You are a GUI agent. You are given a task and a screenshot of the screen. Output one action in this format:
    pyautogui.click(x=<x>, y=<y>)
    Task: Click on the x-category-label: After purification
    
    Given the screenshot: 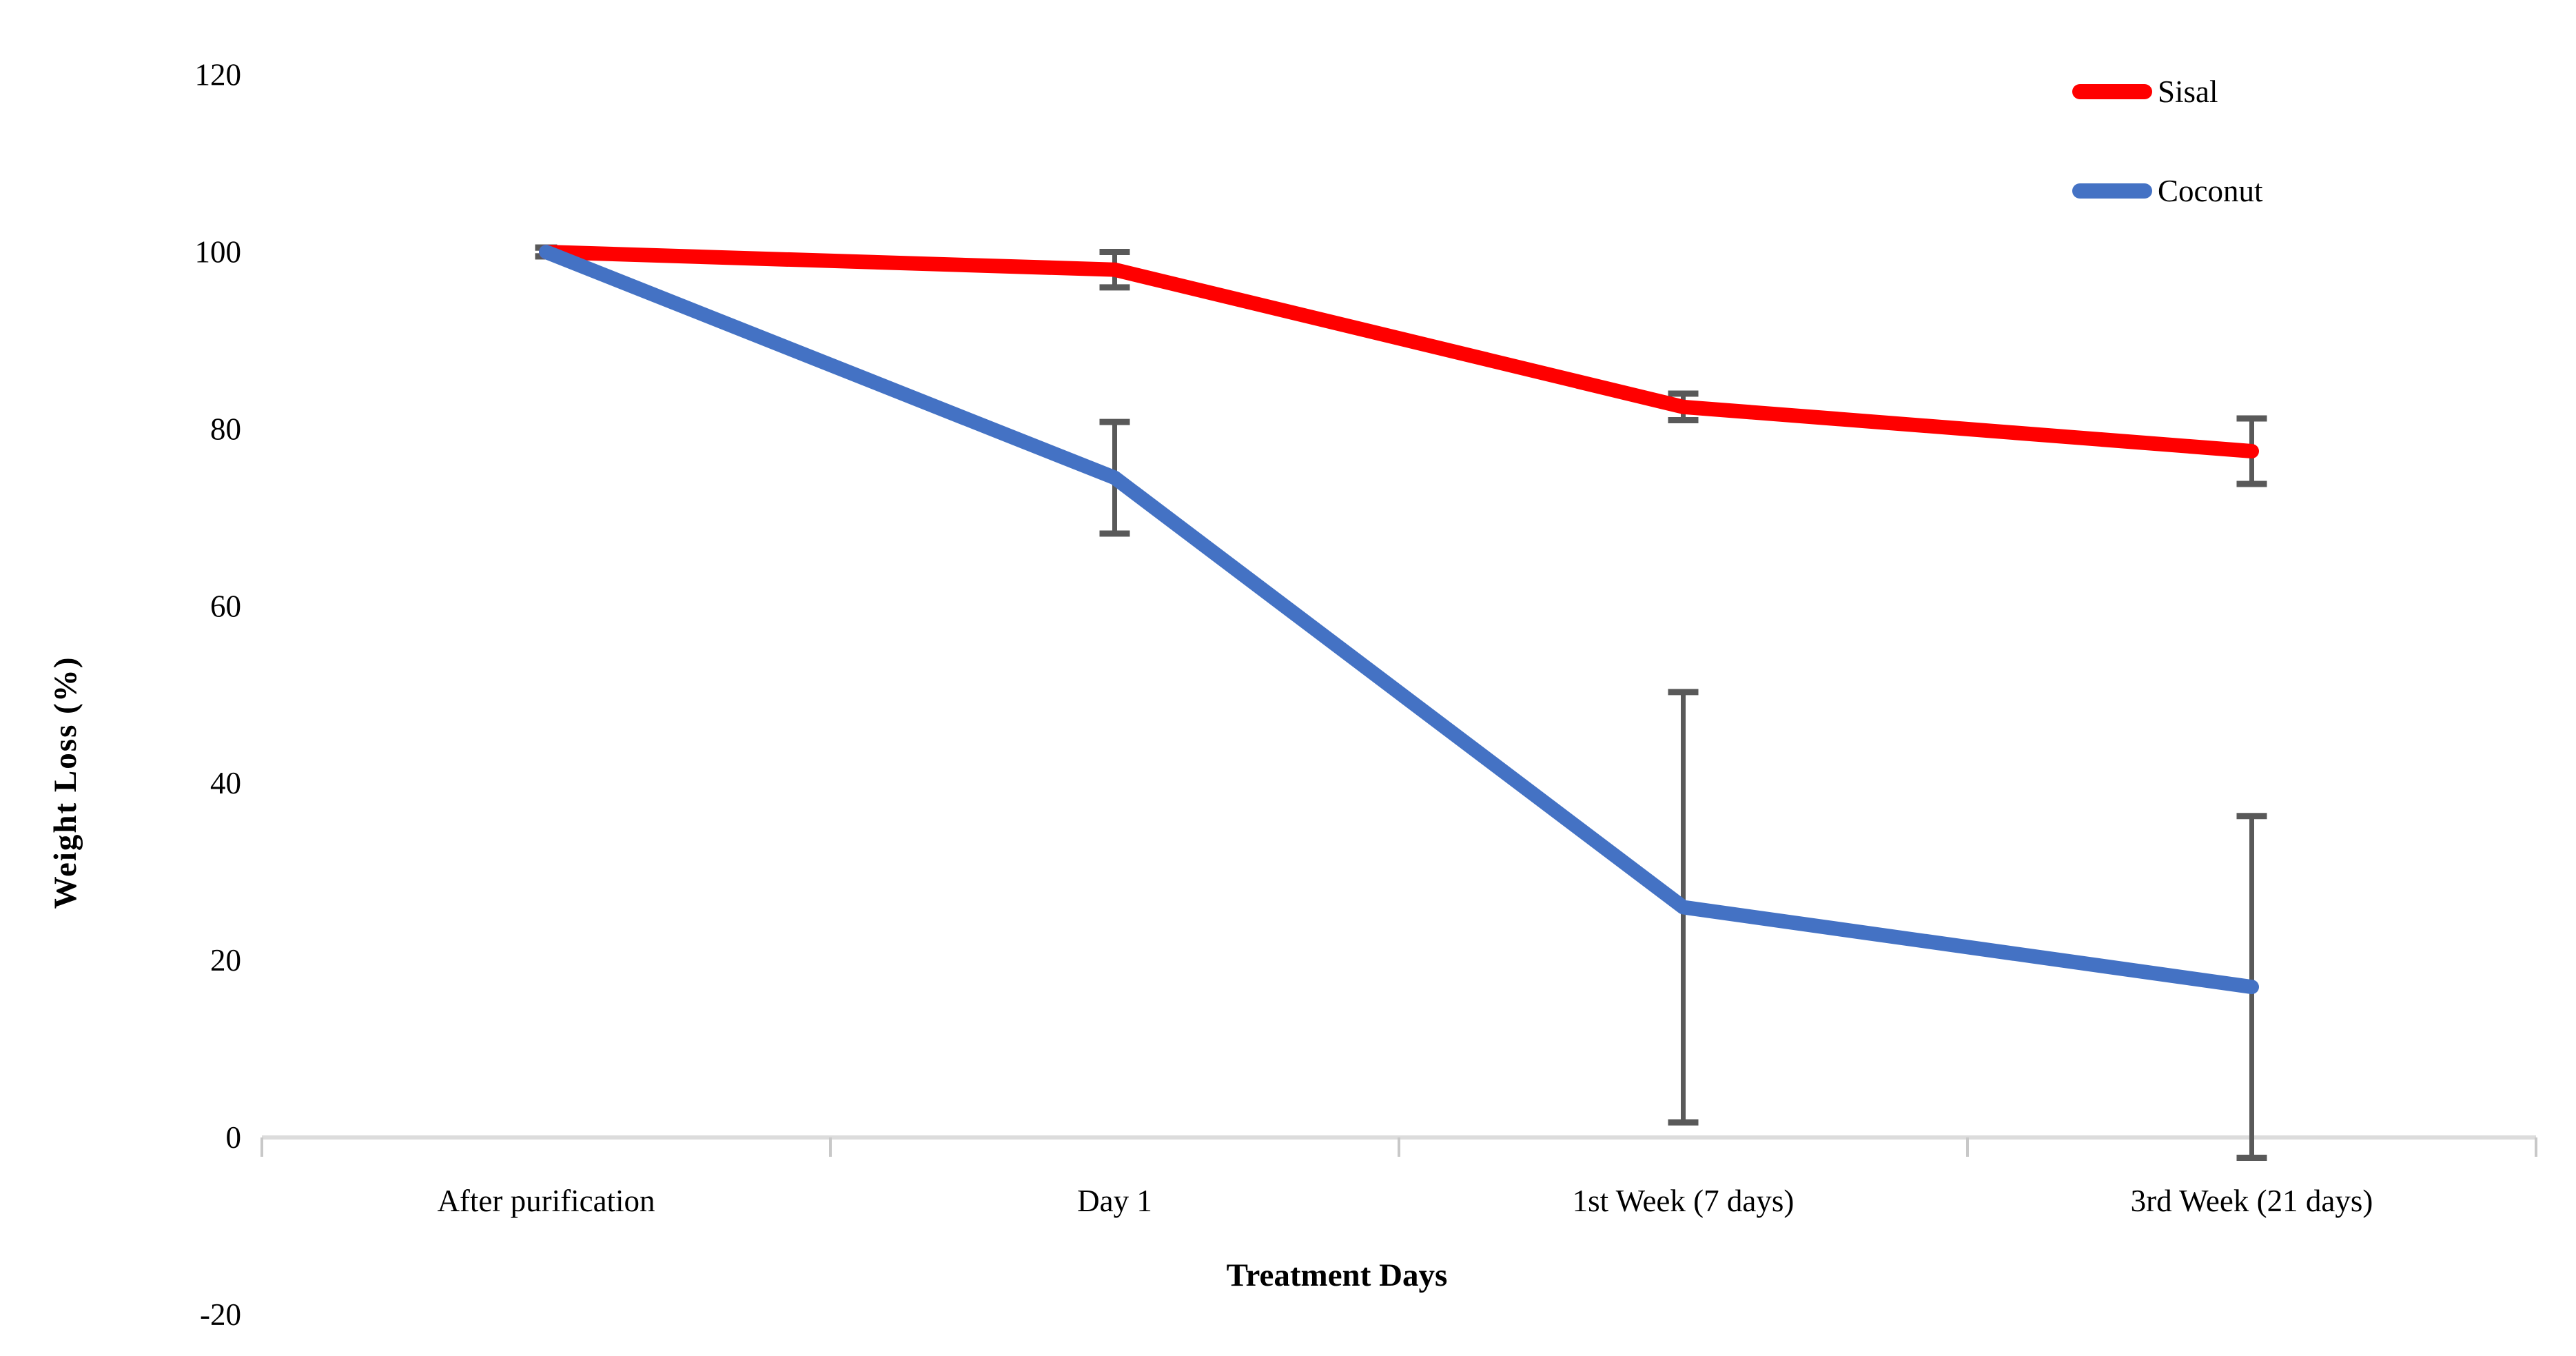 What is the action you would take?
    pyautogui.click(x=546, y=1201)
    